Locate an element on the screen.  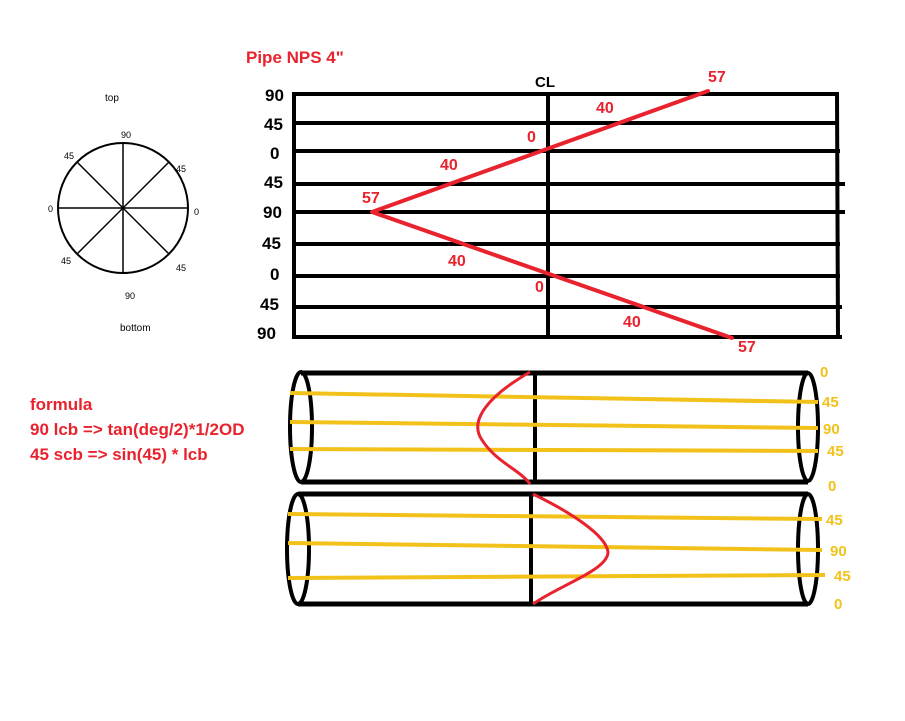
degree-compass: top bottom 90 45 45 0 0 45 45 90 is located at coordinates (123, 213).